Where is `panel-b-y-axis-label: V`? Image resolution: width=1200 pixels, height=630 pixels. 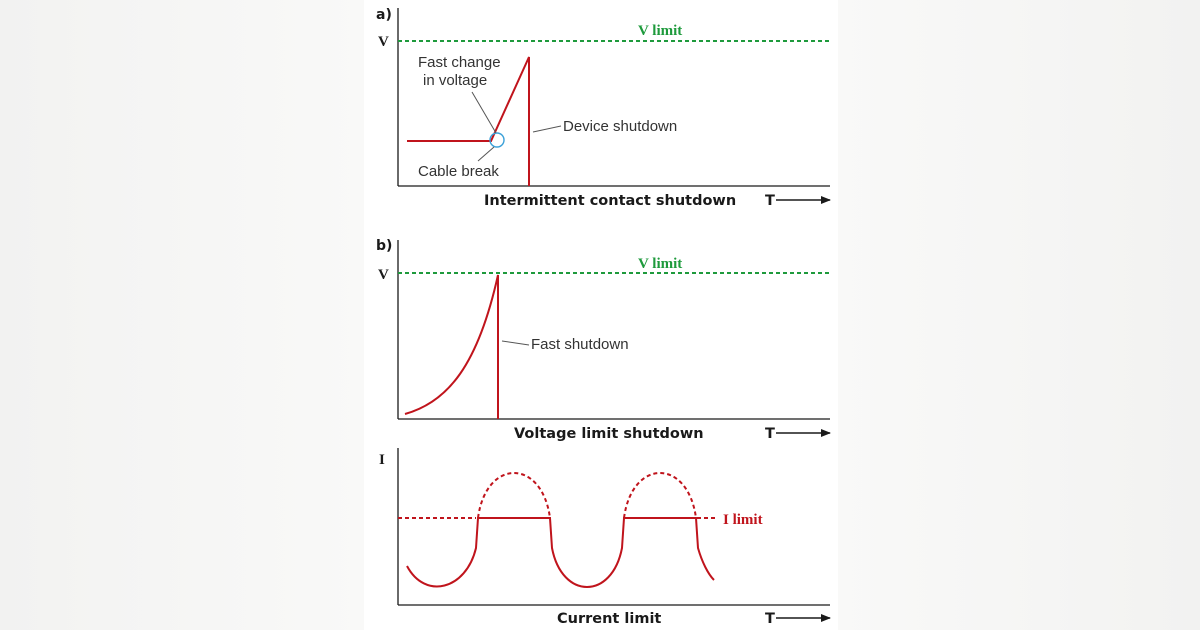
panel-b-y-axis-label: V is located at coordinates (383, 275).